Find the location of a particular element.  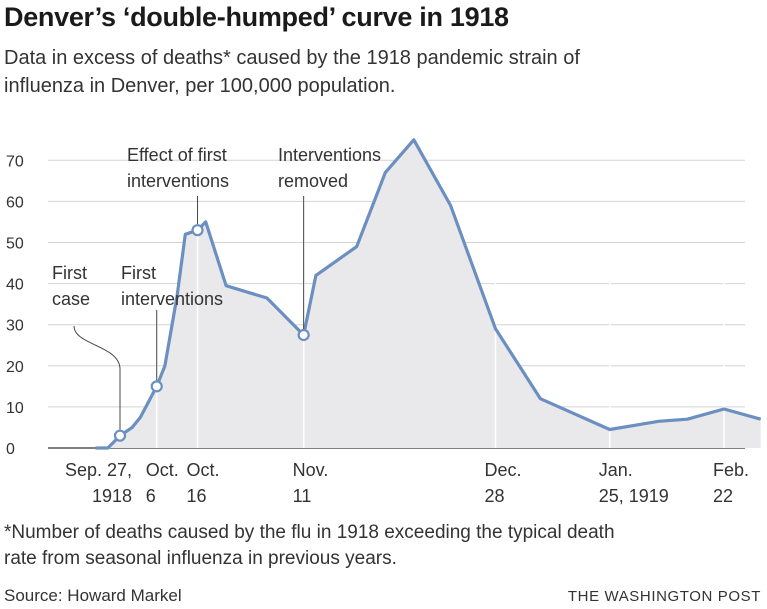

source-credit: Source: Howard Markel is located at coordinates (93, 595).